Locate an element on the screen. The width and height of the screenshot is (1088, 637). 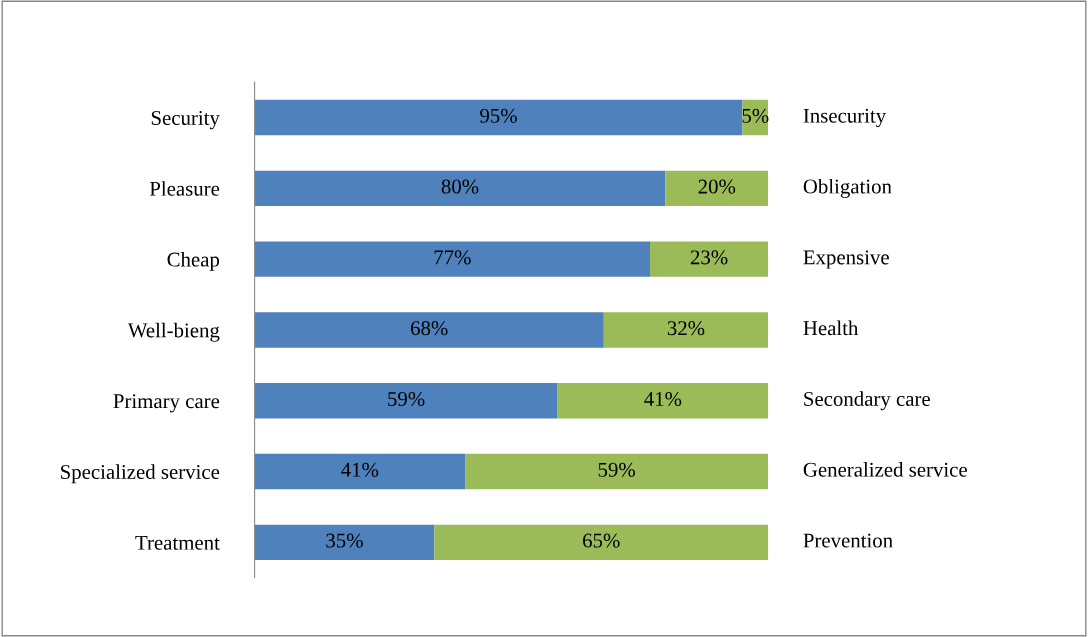
y-tick-label: Cheap is located at coordinates (193, 261).